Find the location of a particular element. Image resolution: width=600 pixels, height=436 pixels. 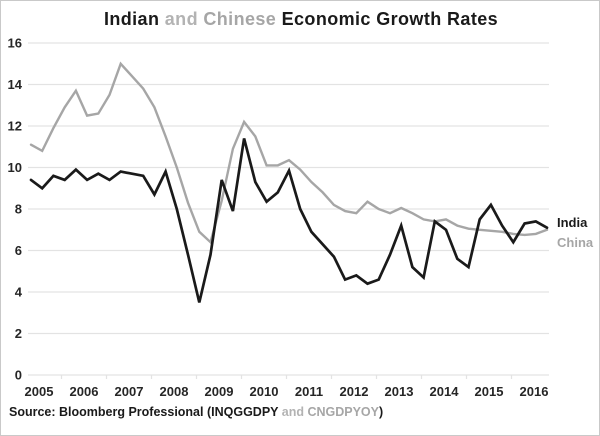

x-tick-label: 2008 is located at coordinates (174, 391).